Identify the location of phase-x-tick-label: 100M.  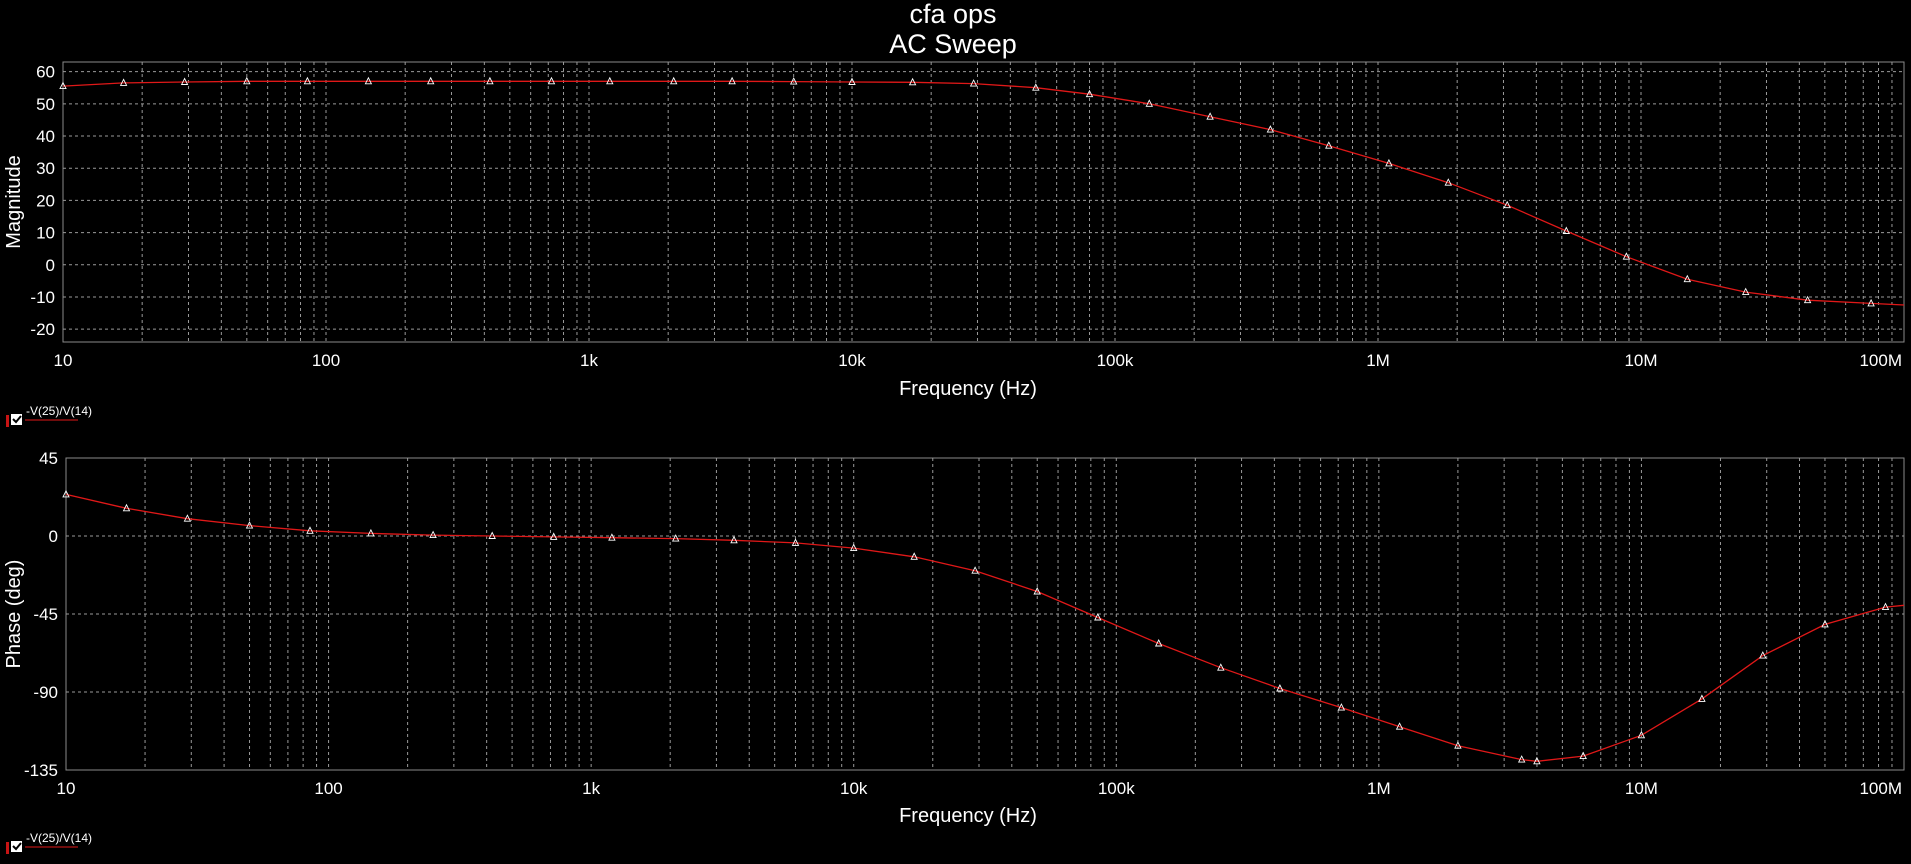
(1880, 788).